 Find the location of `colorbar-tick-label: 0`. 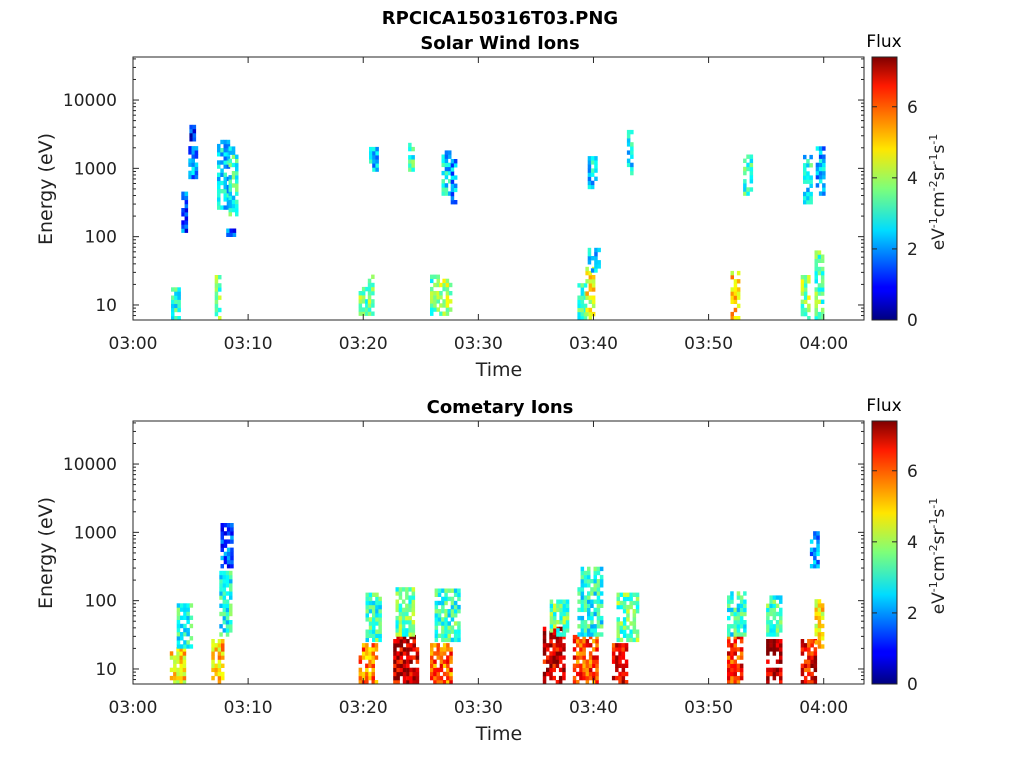

colorbar-tick-label: 0 is located at coordinates (912, 685).